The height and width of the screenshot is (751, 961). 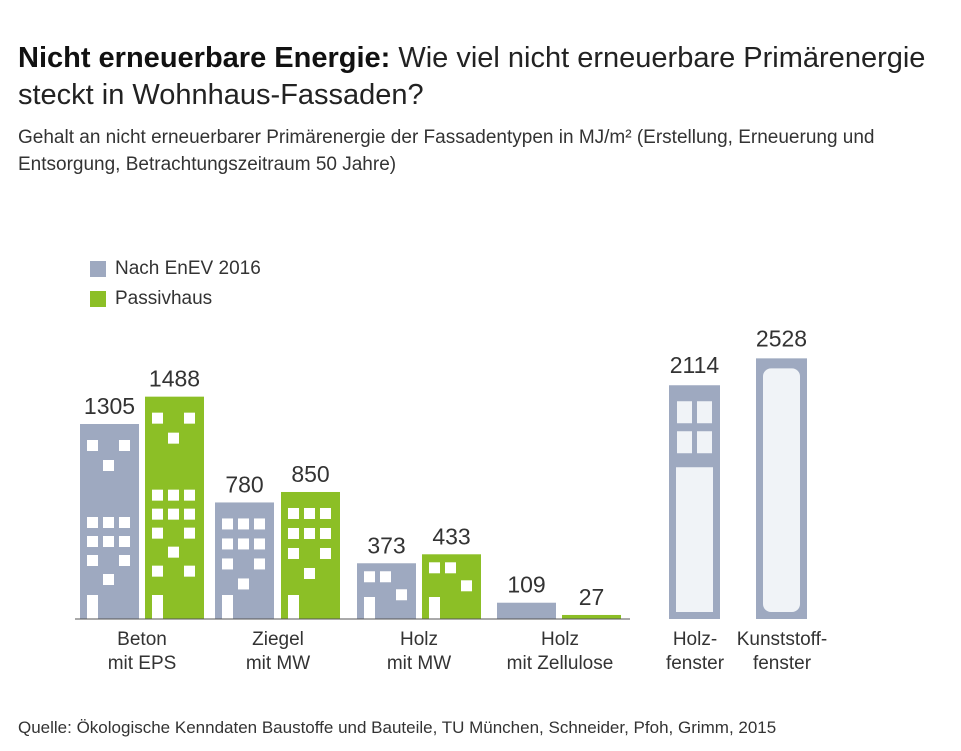 I want to click on bar-enev, so click(x=526, y=610).